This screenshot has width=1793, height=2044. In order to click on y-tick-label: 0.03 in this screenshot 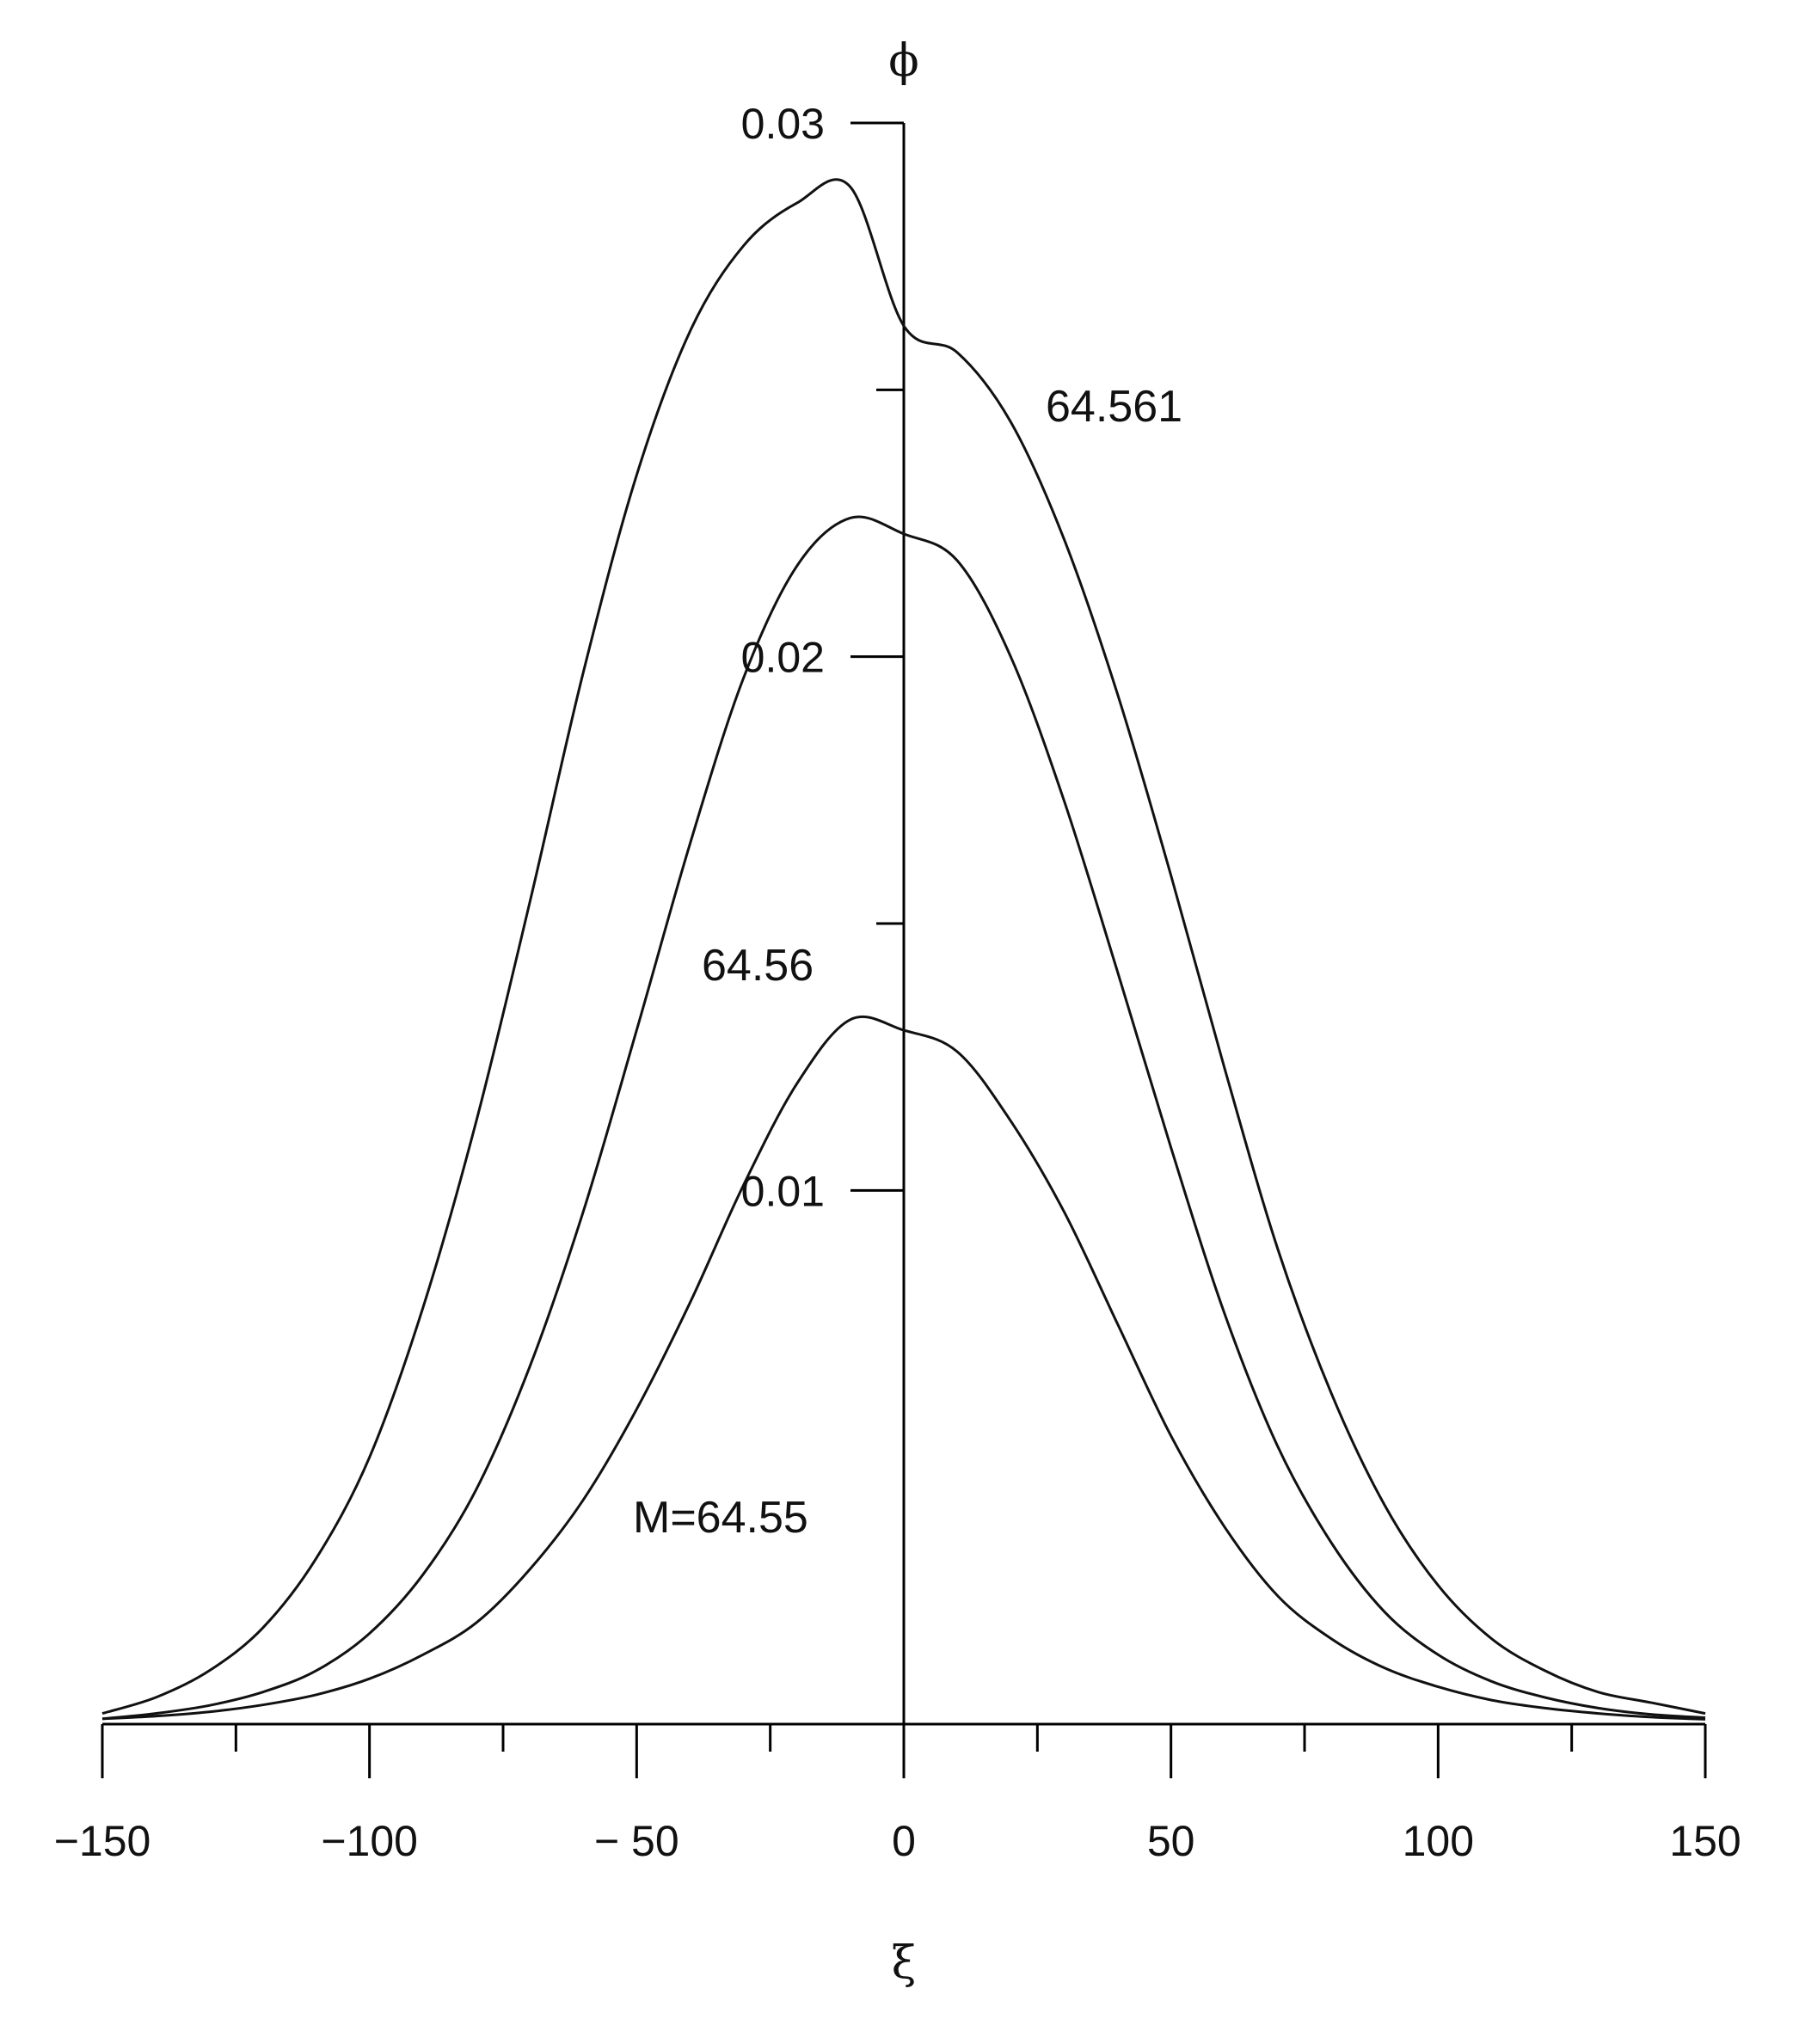, I will do `click(783, 124)`.